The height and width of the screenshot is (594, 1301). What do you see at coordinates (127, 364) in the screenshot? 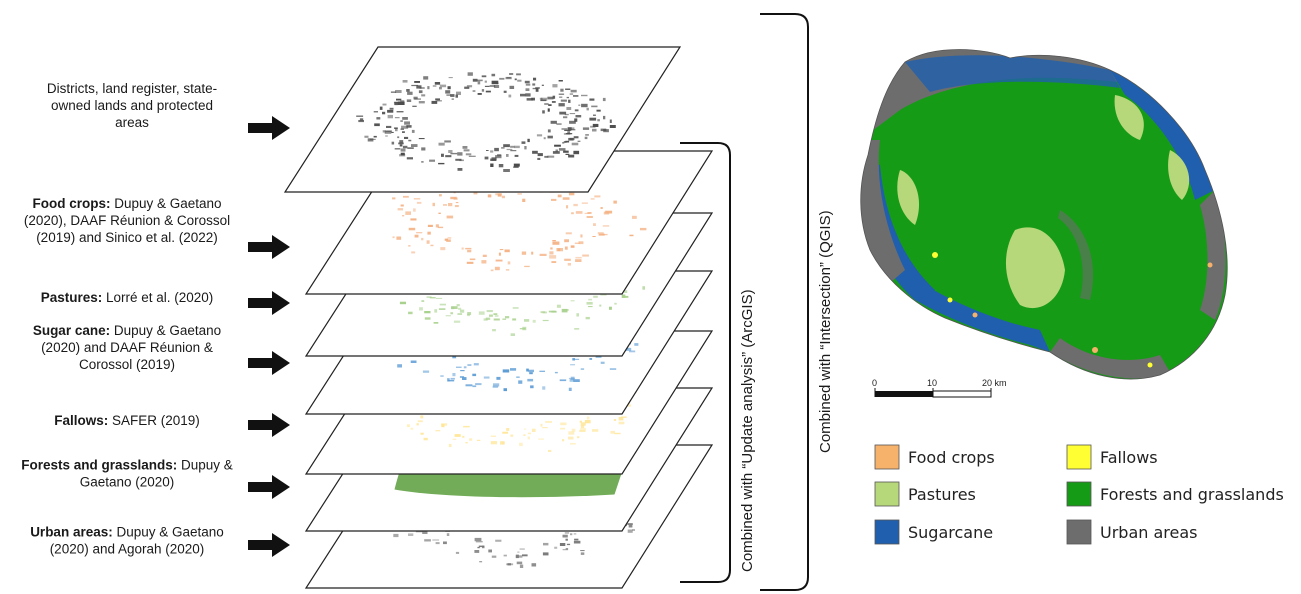
I see `layer-label-line: Corossol (2019)` at bounding box center [127, 364].